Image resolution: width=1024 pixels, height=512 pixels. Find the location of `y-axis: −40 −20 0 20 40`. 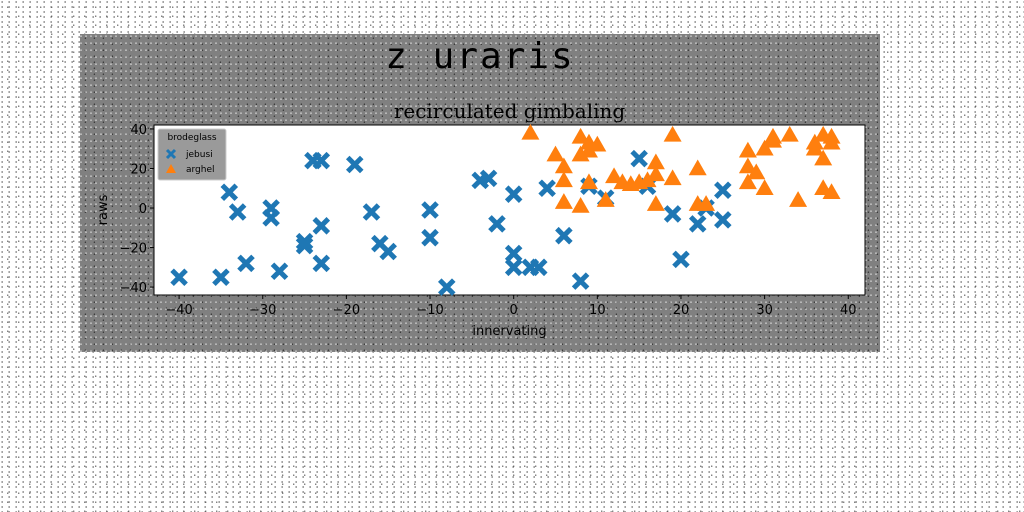

y-axis: −40 −20 0 20 40 is located at coordinates (137, 209).